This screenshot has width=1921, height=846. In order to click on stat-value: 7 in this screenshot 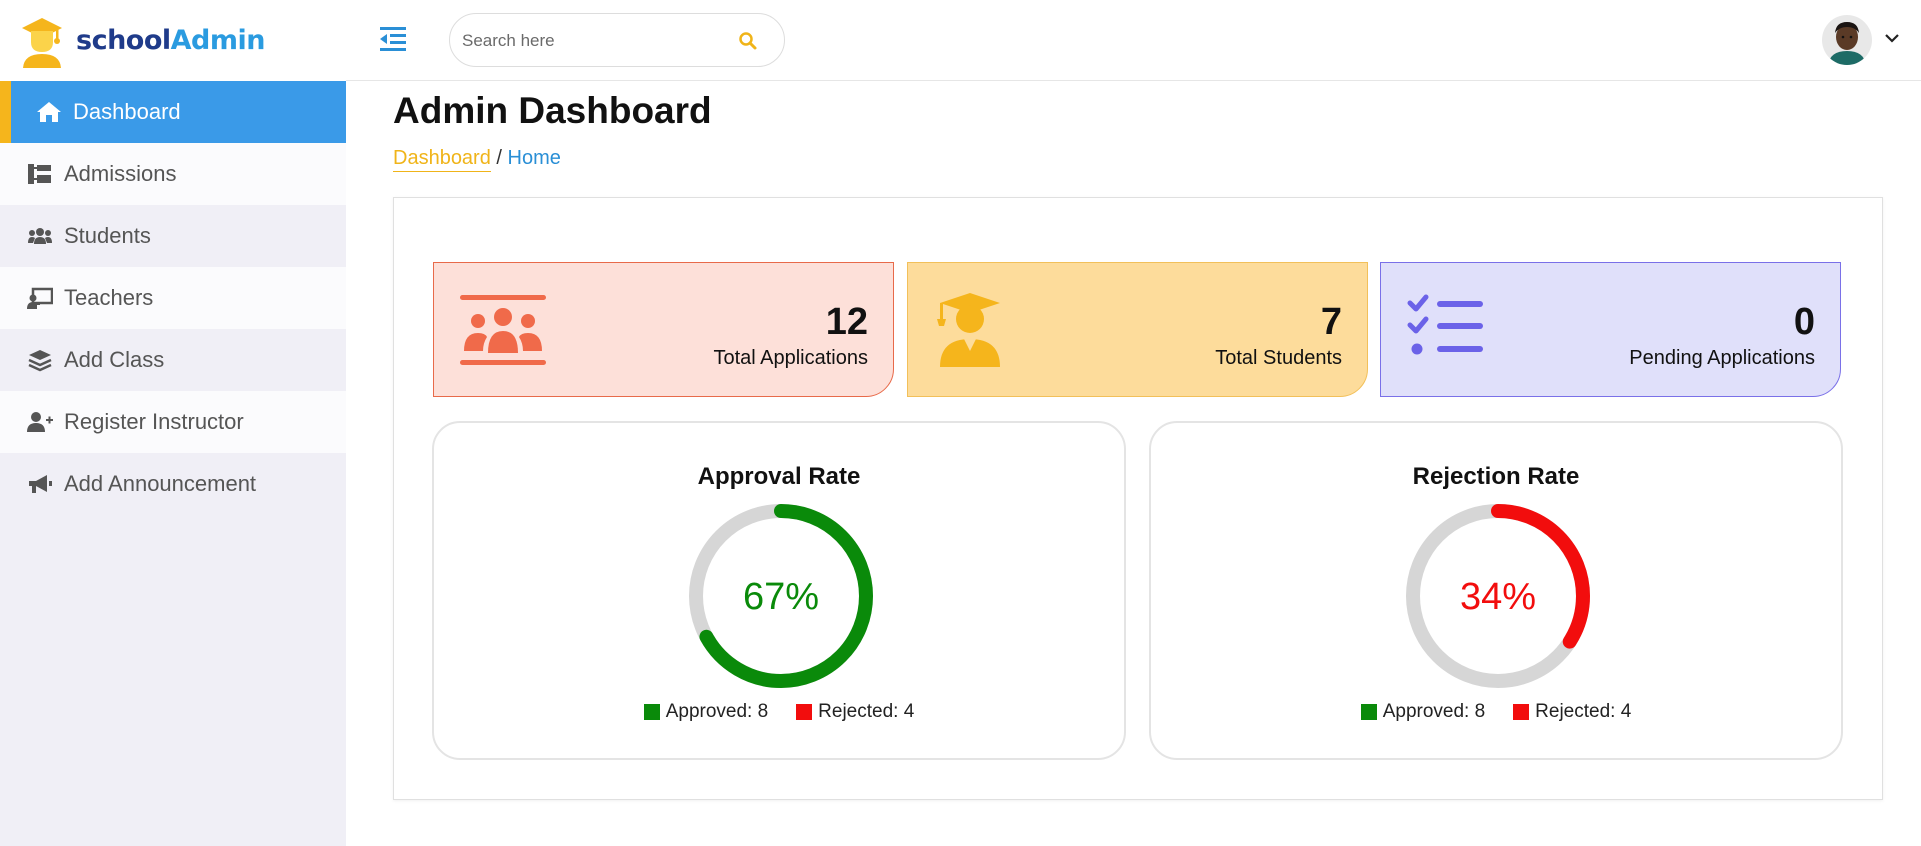, I will do `click(1331, 322)`.